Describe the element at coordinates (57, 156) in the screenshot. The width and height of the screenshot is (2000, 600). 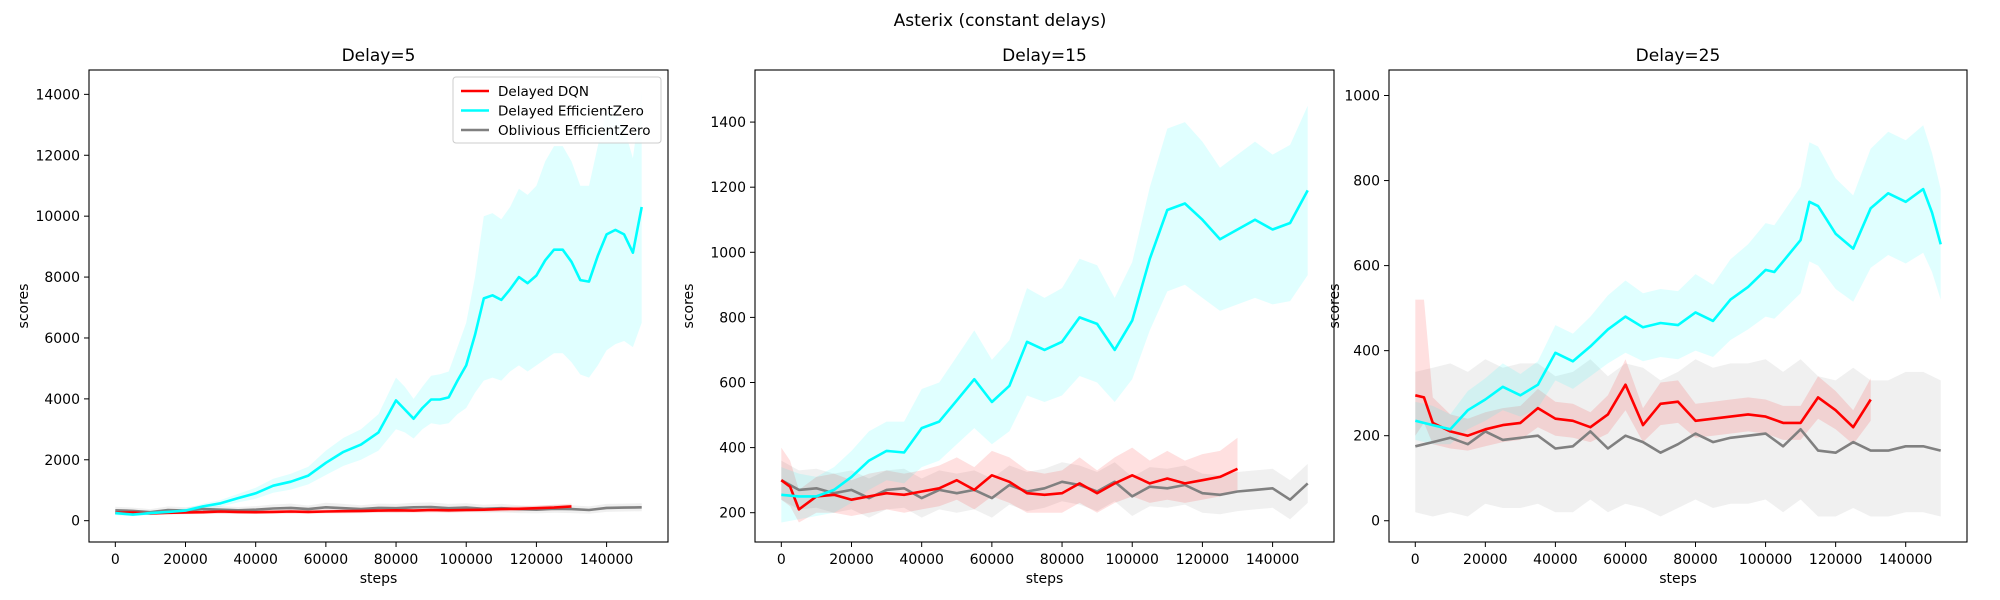
I see `y-tick-label: 12000` at that location.